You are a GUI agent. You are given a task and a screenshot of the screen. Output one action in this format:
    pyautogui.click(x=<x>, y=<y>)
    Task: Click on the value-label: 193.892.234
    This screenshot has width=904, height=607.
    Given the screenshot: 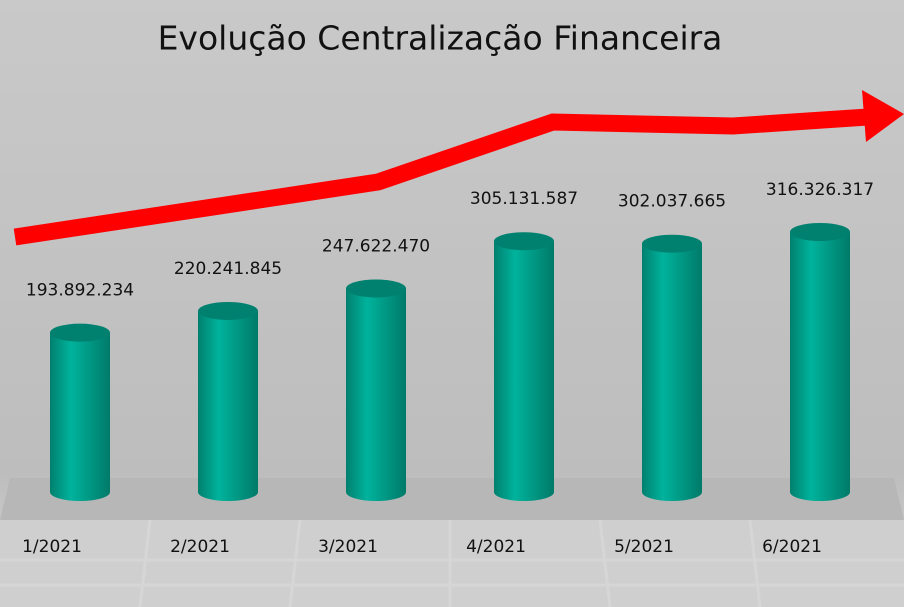 What is the action you would take?
    pyautogui.click(x=80, y=291)
    